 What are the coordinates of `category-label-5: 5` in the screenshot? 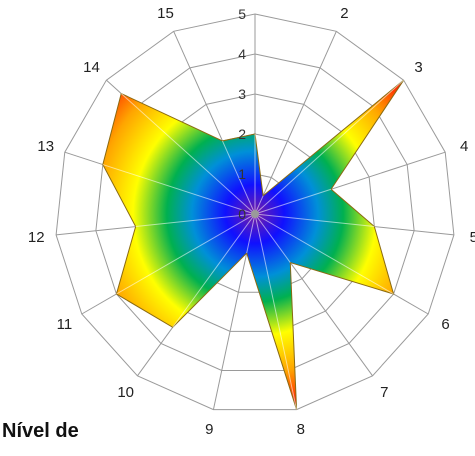 It's located at (472, 237).